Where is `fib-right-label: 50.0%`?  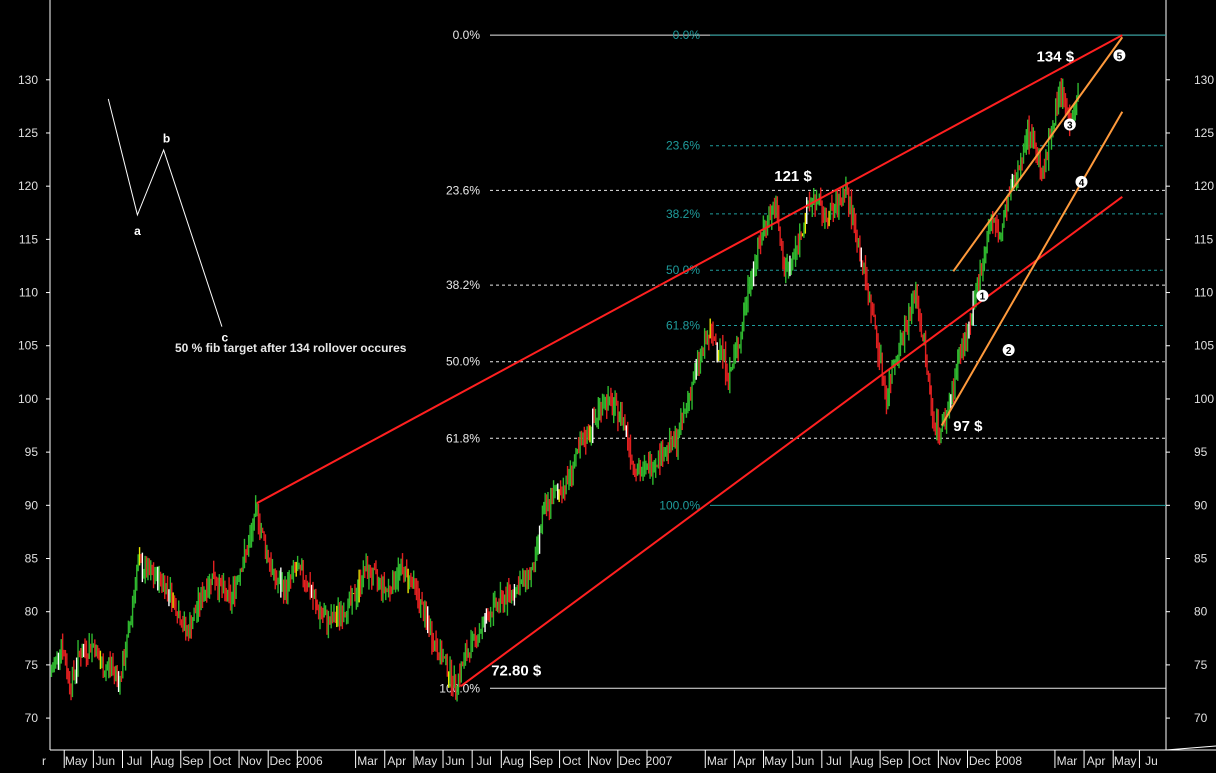 fib-right-label: 50.0% is located at coordinates (683, 270).